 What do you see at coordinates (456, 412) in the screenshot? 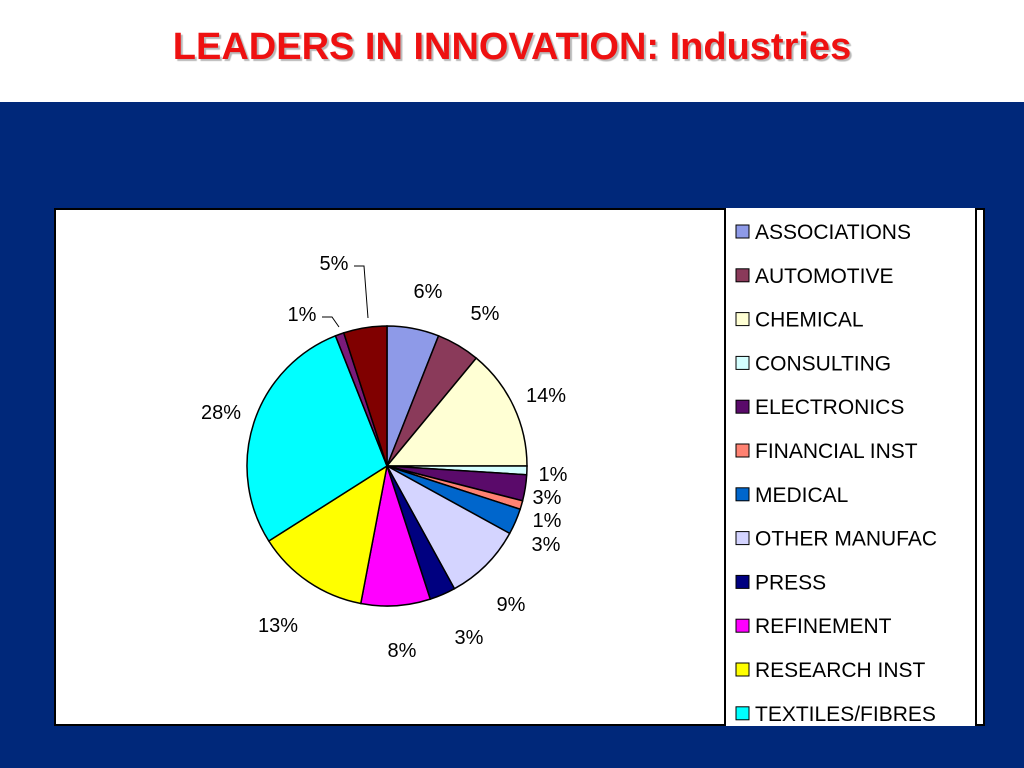
I see `pie-slice-chemical` at bounding box center [456, 412].